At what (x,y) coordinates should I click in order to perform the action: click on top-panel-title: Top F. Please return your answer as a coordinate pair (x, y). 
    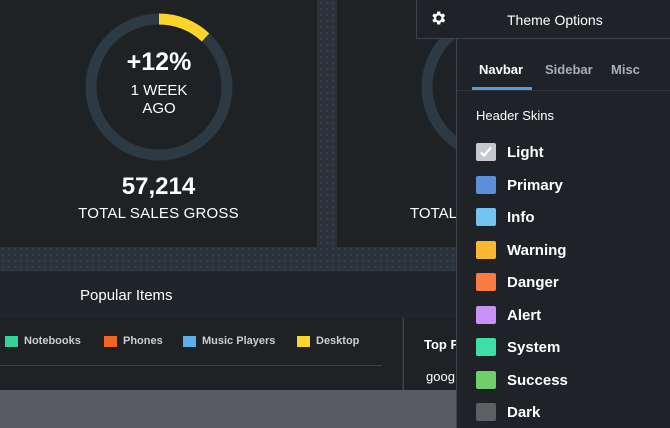
    Looking at the image, I should click on (440, 344).